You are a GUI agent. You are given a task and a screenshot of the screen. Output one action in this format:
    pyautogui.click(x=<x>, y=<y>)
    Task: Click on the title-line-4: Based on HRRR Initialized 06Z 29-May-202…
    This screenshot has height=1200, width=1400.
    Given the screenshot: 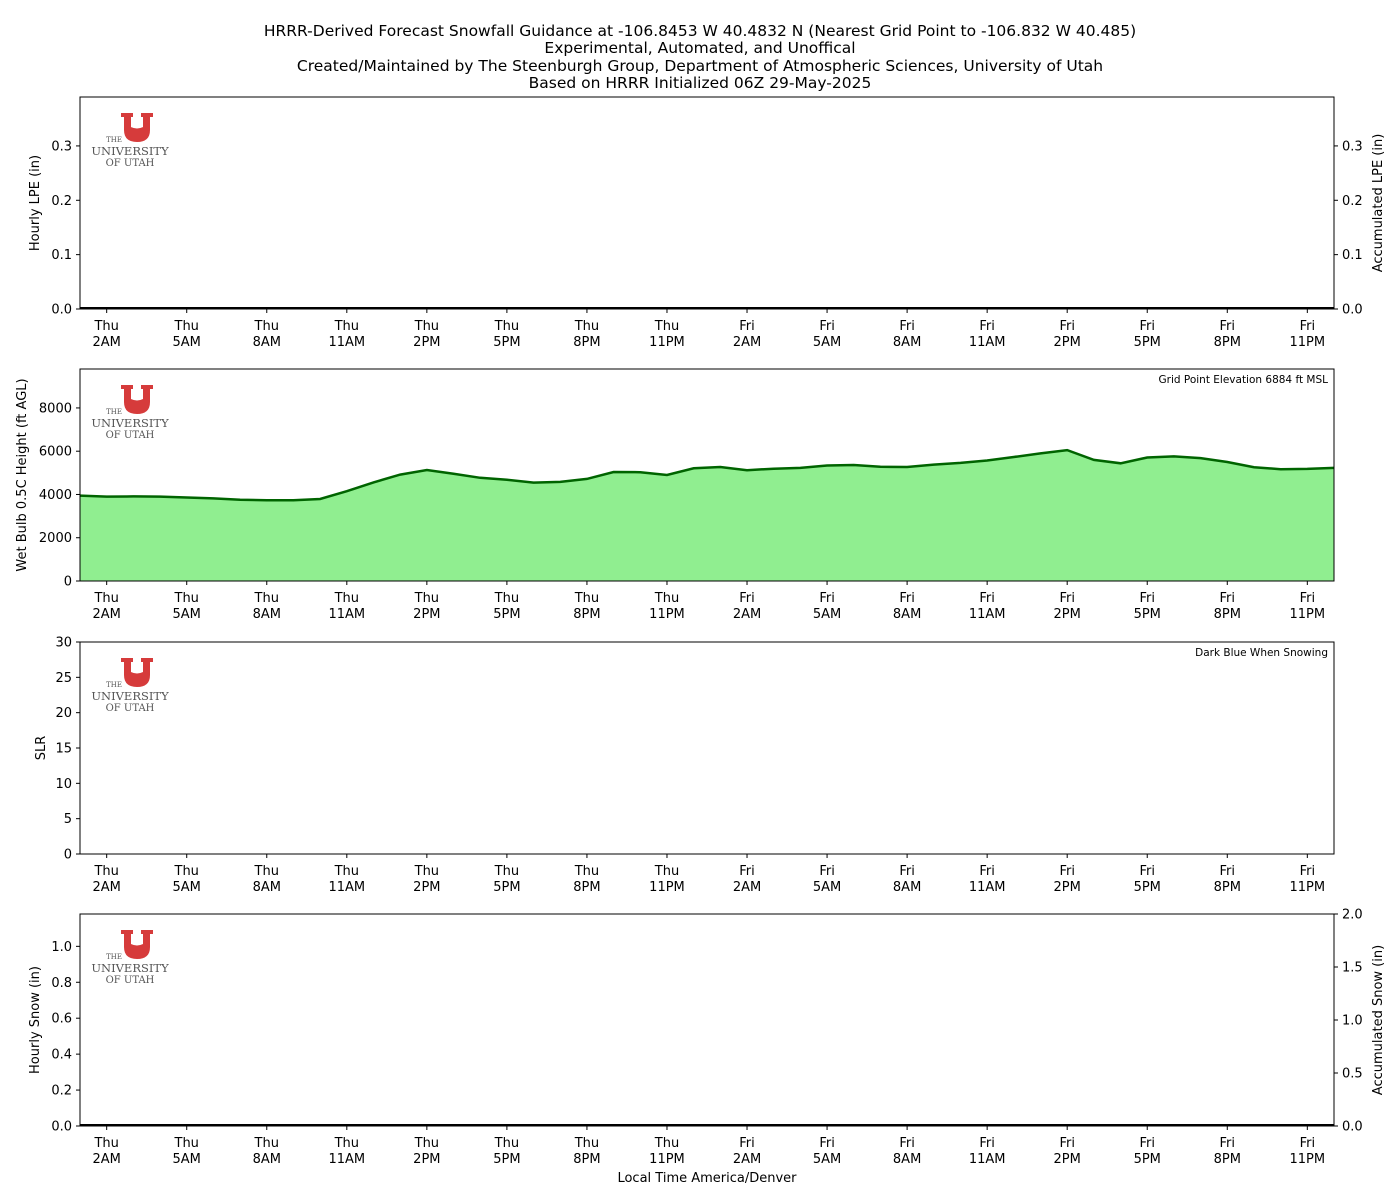 What is the action you would take?
    pyautogui.click(x=700, y=83)
    